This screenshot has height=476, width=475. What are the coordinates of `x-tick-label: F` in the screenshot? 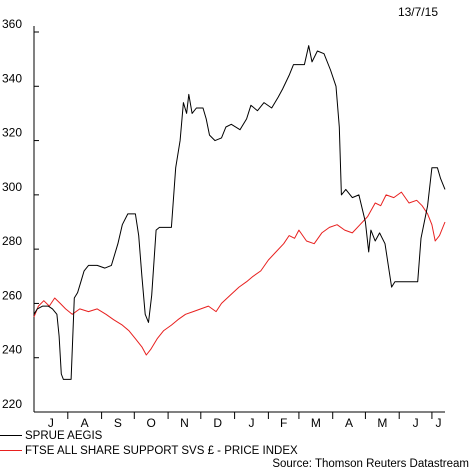 It's located at (283, 423).